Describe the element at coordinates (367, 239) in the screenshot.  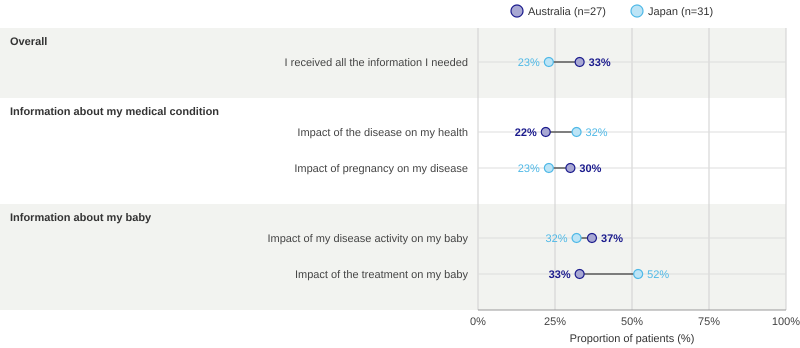
I see `y-tick-label: Impact of my disease activity on my baby` at that location.